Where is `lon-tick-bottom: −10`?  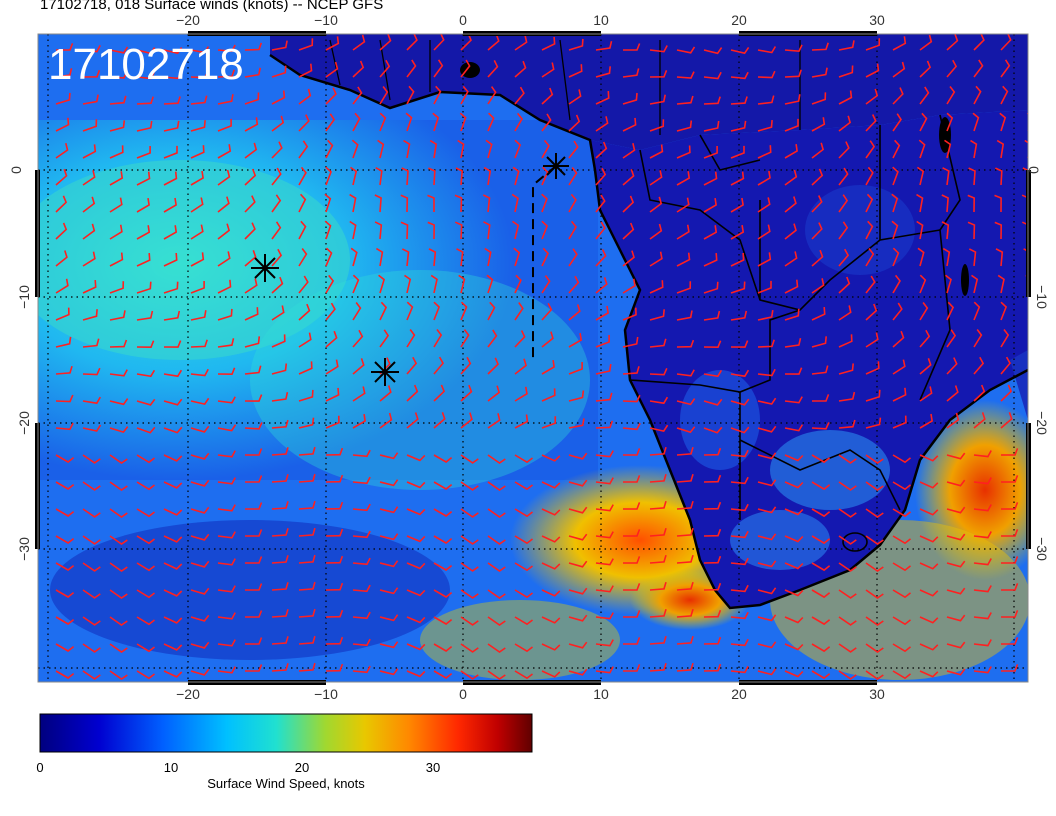
lon-tick-bottom: −10 is located at coordinates (326, 694).